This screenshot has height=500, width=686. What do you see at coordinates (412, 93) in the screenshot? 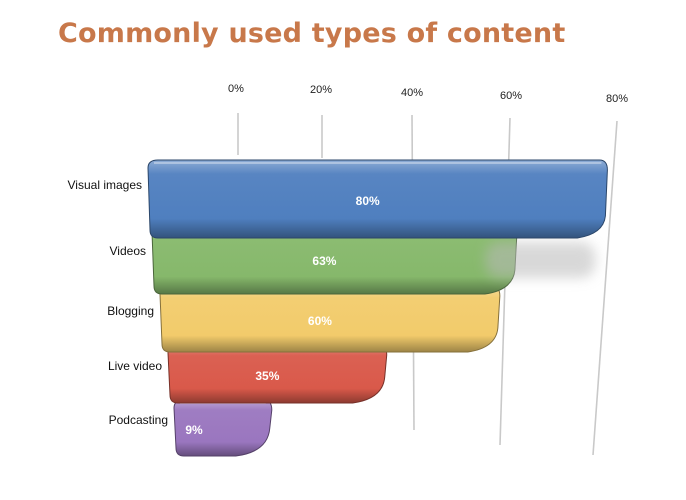
I see `x-tick-label: 40%` at bounding box center [412, 93].